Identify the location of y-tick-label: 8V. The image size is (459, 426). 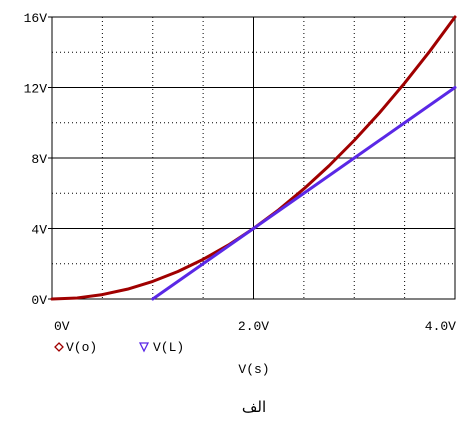
(39, 159).